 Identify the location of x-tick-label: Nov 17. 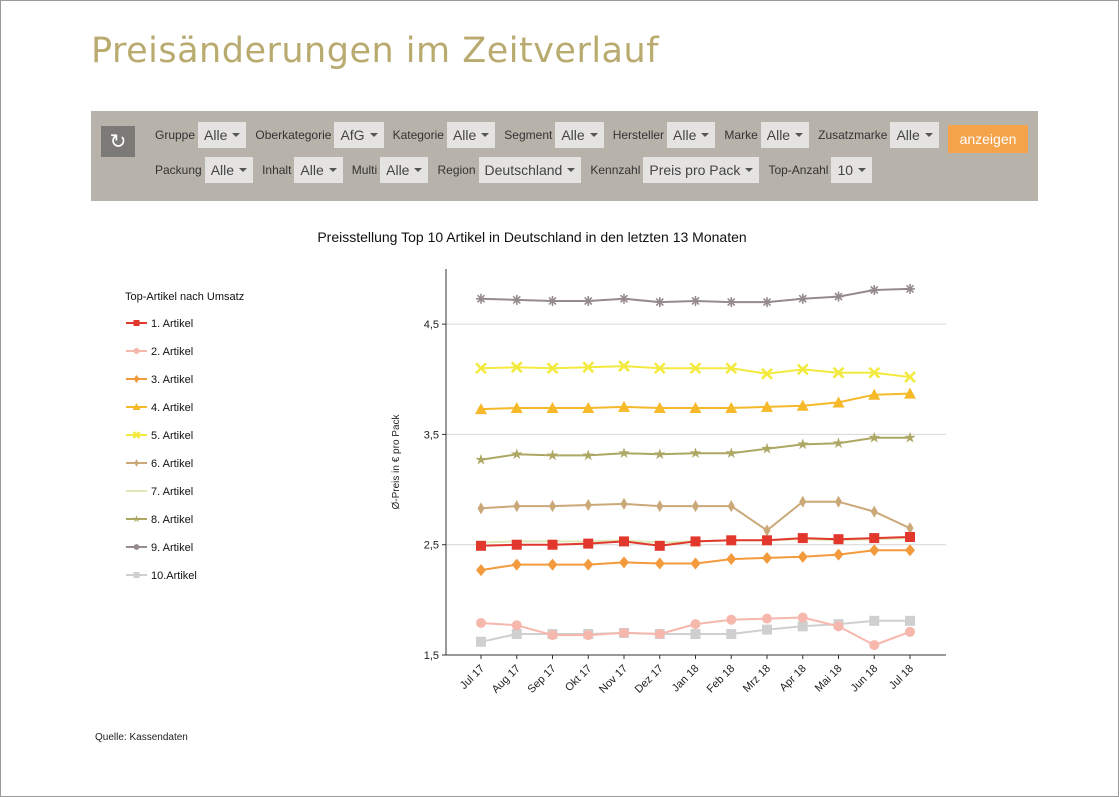
(613, 679).